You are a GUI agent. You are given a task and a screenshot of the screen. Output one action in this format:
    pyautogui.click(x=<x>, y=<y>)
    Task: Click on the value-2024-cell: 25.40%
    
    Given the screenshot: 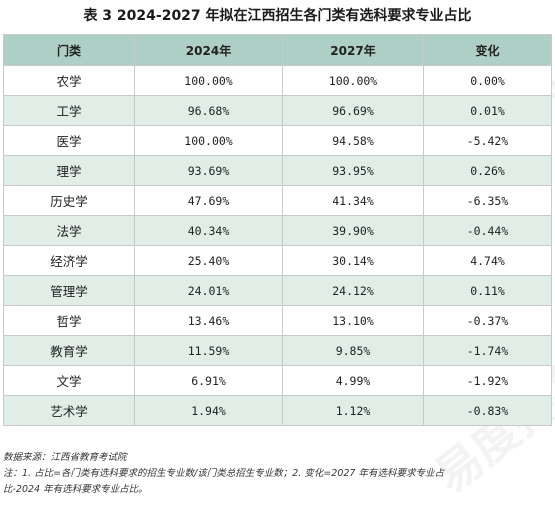 What is the action you would take?
    pyautogui.click(x=208, y=260)
    